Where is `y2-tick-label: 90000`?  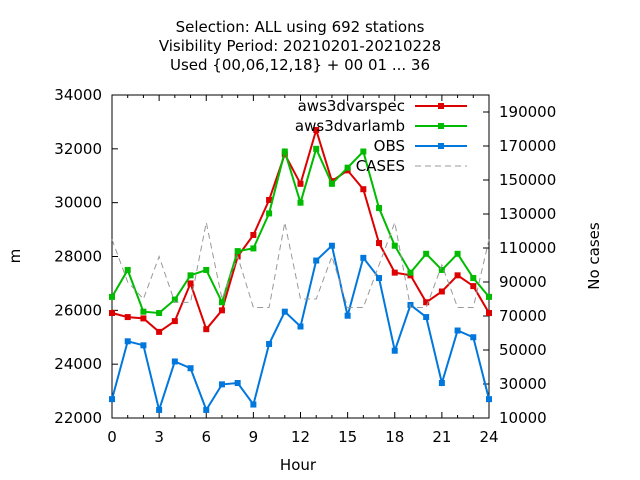
y2-tick-label: 90000 is located at coordinates (523, 282).